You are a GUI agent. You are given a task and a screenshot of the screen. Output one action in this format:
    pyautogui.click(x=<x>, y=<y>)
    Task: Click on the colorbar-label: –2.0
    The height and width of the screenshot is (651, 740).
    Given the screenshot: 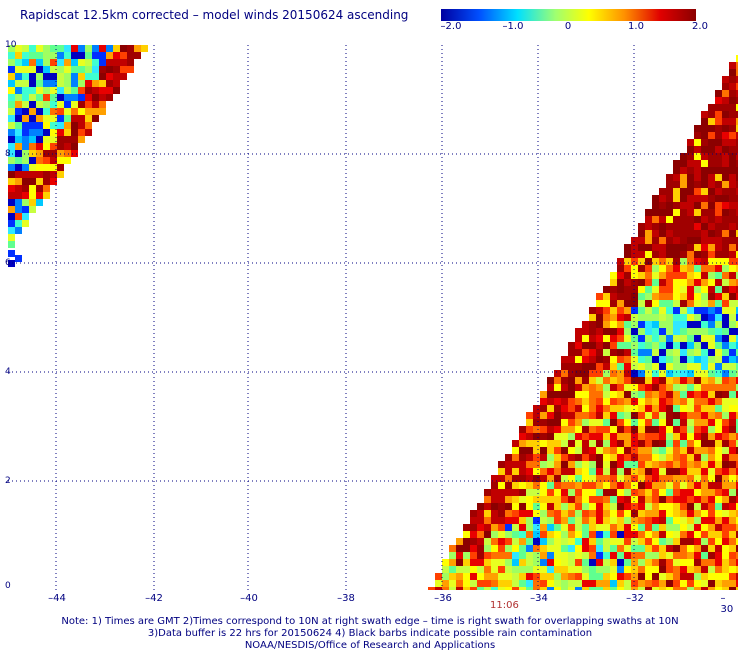 What is the action you would take?
    pyautogui.click(x=451, y=26)
    